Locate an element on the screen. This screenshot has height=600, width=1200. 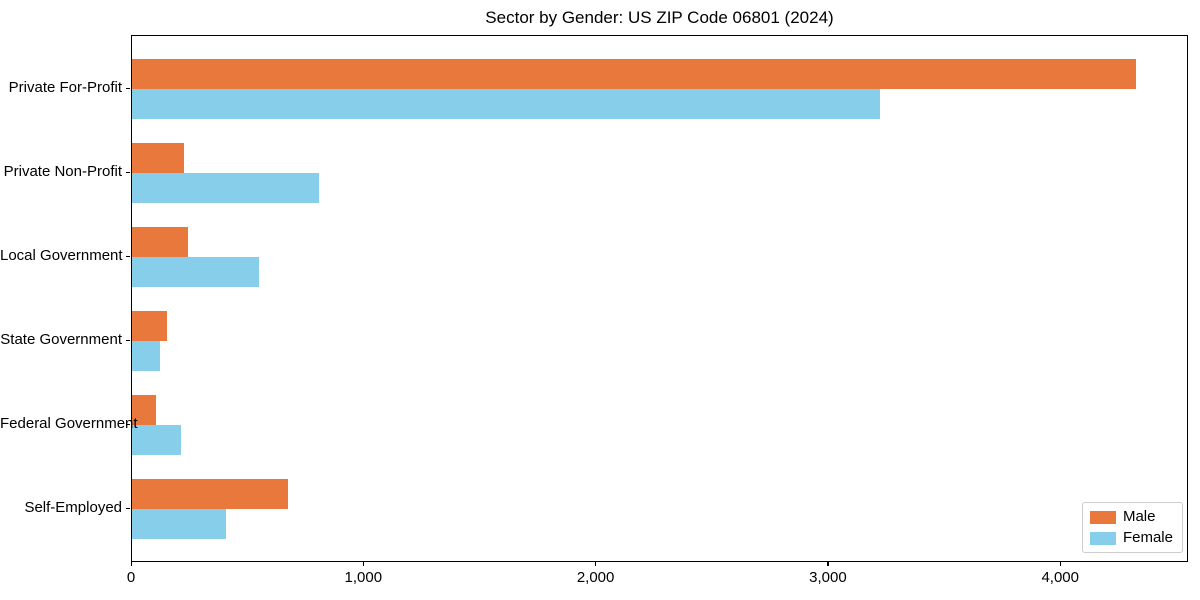
legend-swatch-female is located at coordinates (1102, 538).